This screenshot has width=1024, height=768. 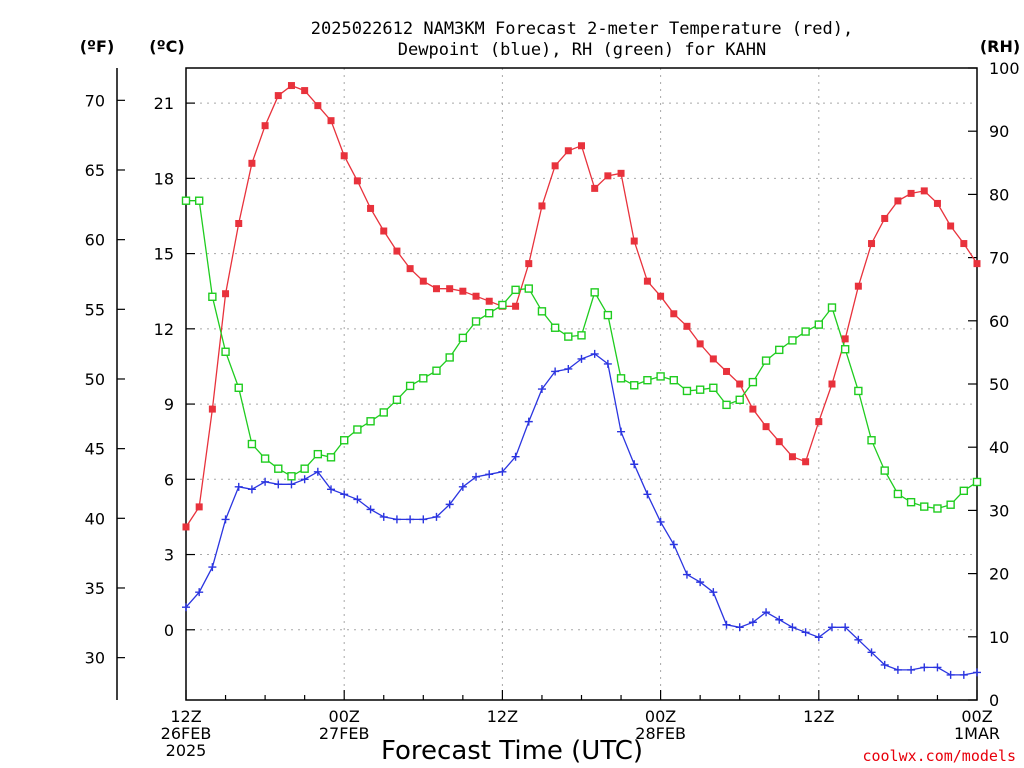 I want to click on celsius-tick-label: 12, so click(x=164, y=329).